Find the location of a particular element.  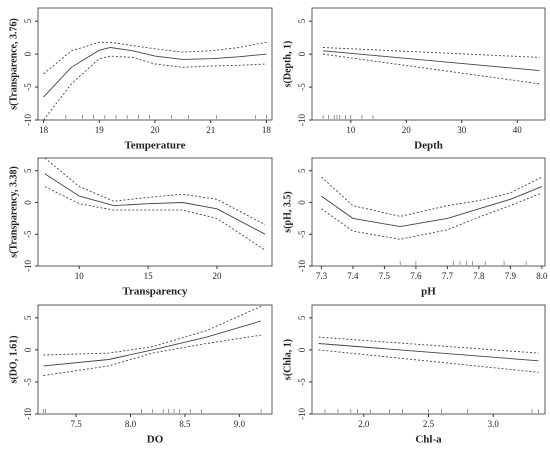

x-axis-label: Chl-a is located at coordinates (428, 440).